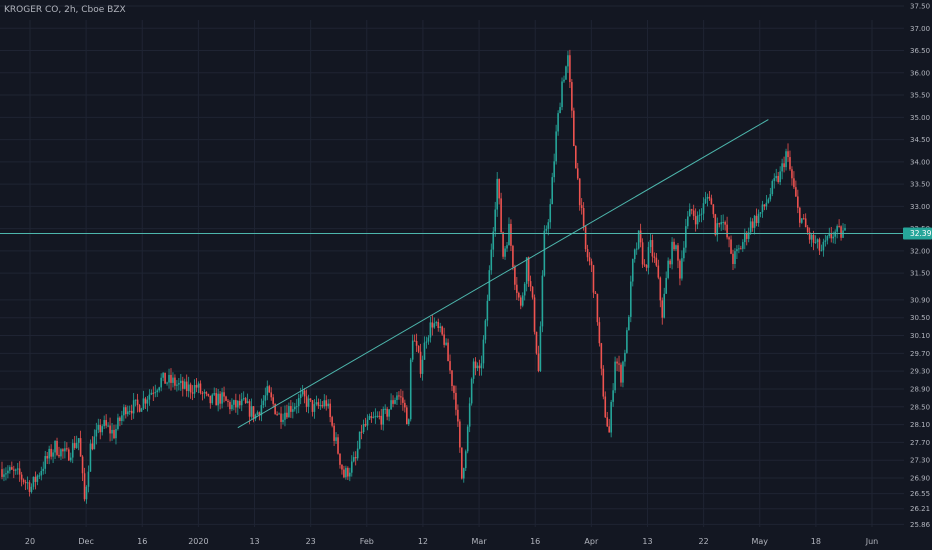 This screenshot has width=932, height=550. What do you see at coordinates (198, 541) in the screenshot?
I see `x-tick-label: 2020` at bounding box center [198, 541].